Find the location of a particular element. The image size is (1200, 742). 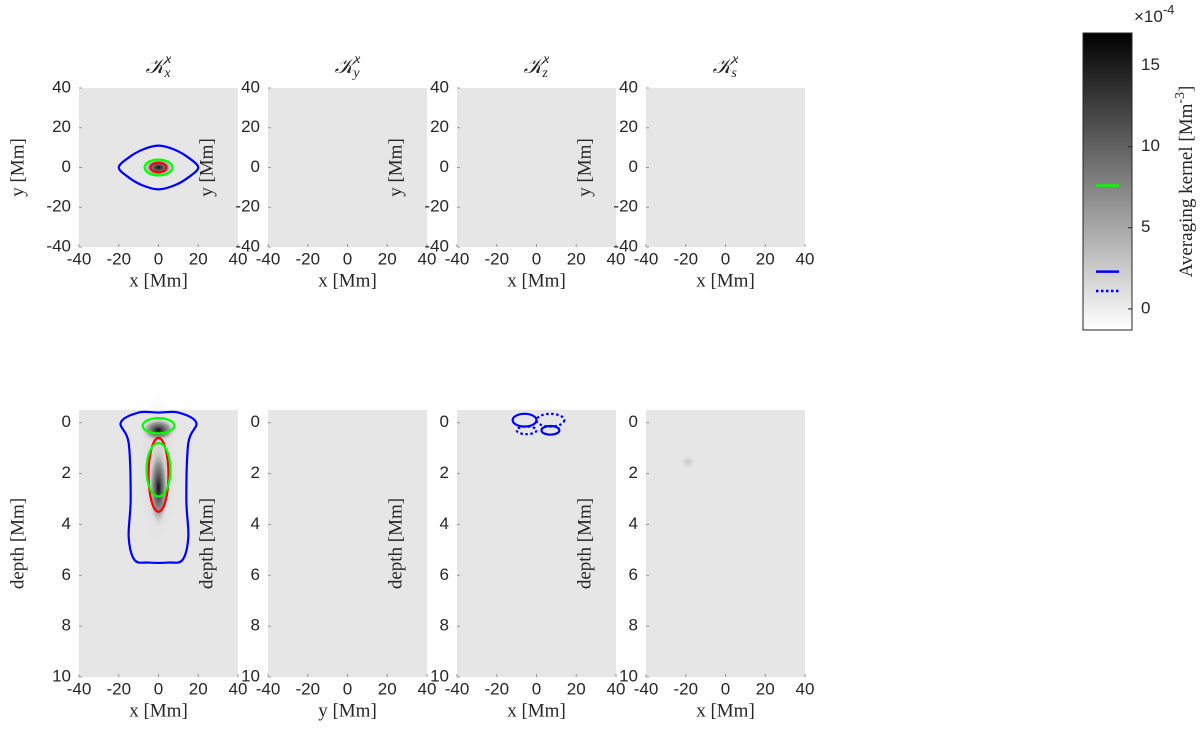

shading-blob is located at coordinates (158, 430).